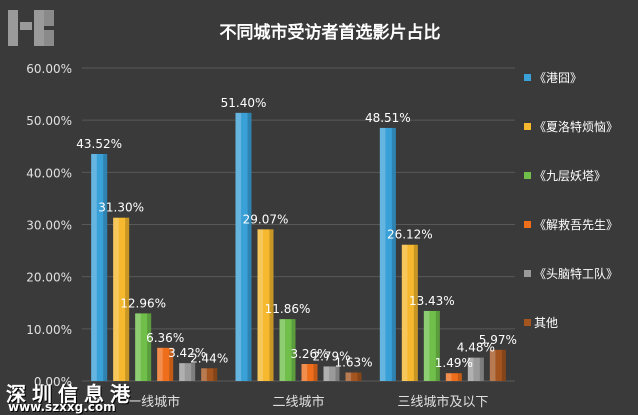  I want to click on data-label: 13.43%, so click(432, 301).